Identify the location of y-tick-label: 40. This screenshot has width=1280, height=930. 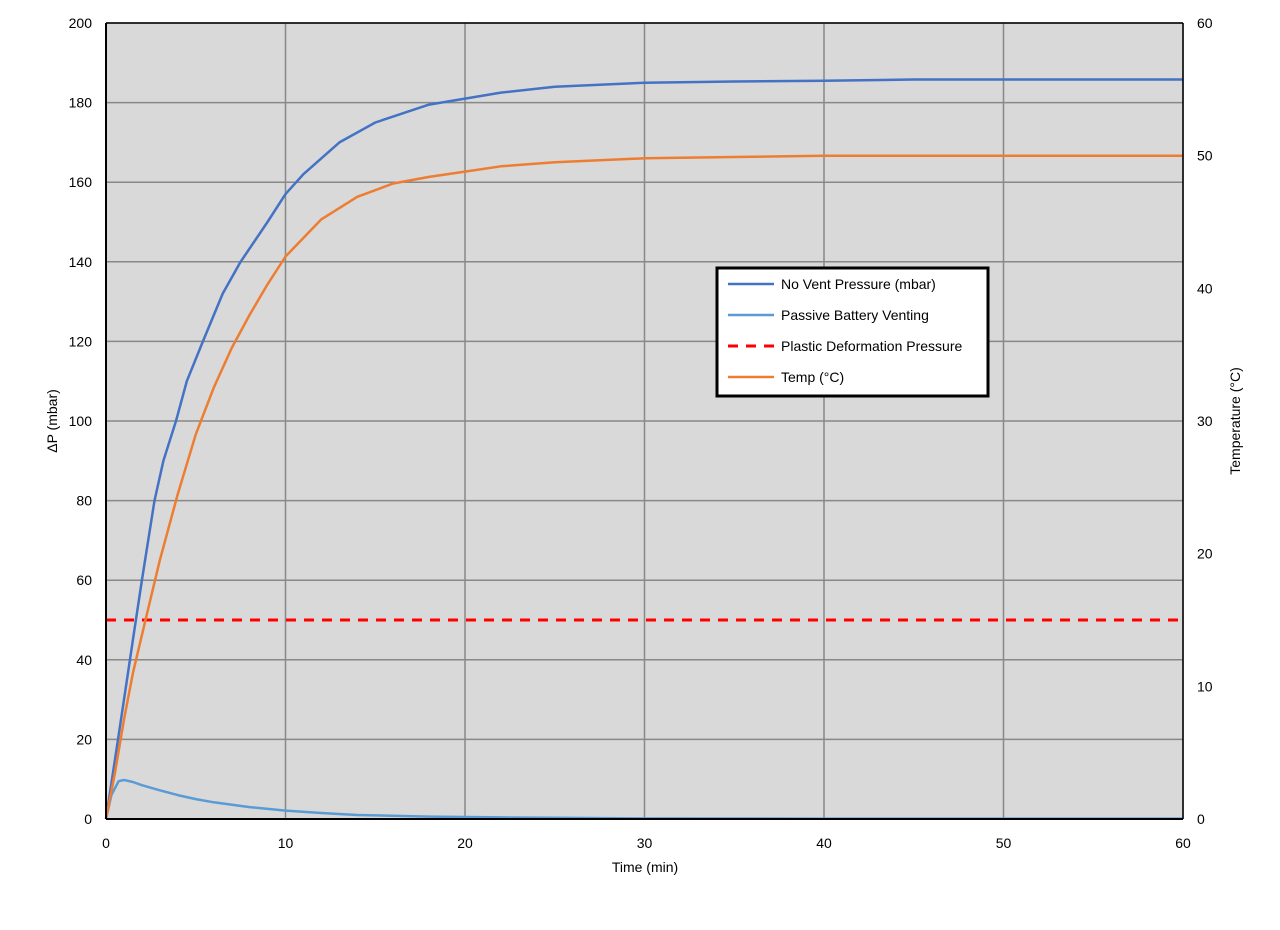
(84, 660).